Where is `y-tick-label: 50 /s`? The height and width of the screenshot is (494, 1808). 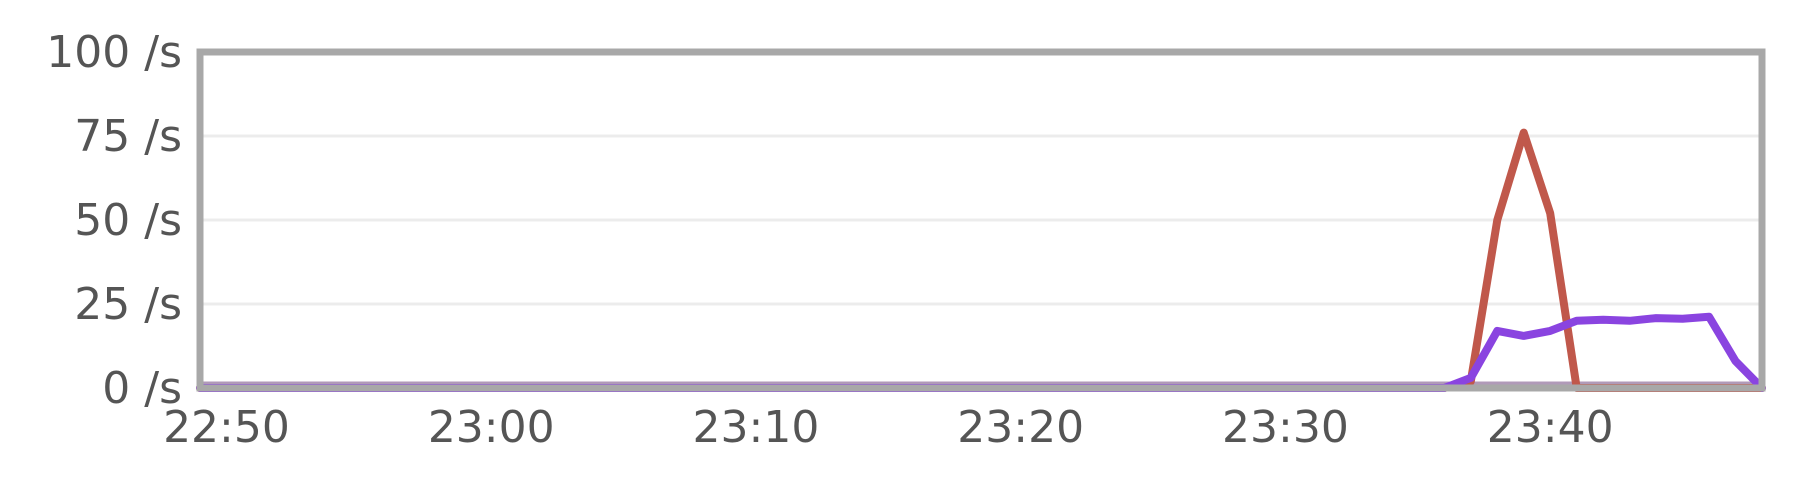
y-tick-label: 50 /s is located at coordinates (128, 220).